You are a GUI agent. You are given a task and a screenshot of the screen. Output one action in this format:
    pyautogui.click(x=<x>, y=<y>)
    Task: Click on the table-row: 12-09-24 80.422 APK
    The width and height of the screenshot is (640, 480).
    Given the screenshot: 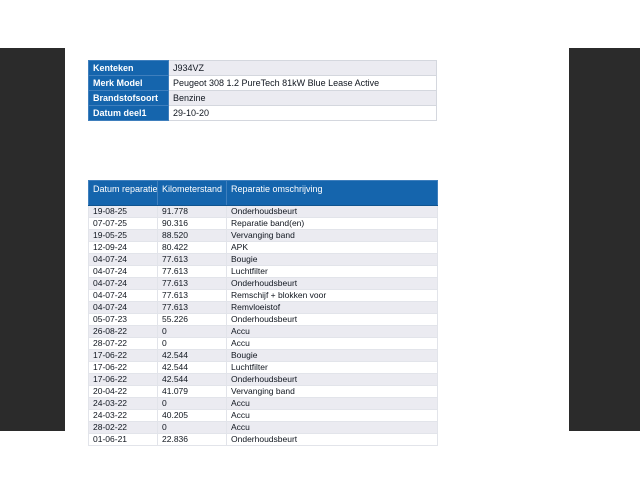 What is the action you would take?
    pyautogui.click(x=263, y=247)
    